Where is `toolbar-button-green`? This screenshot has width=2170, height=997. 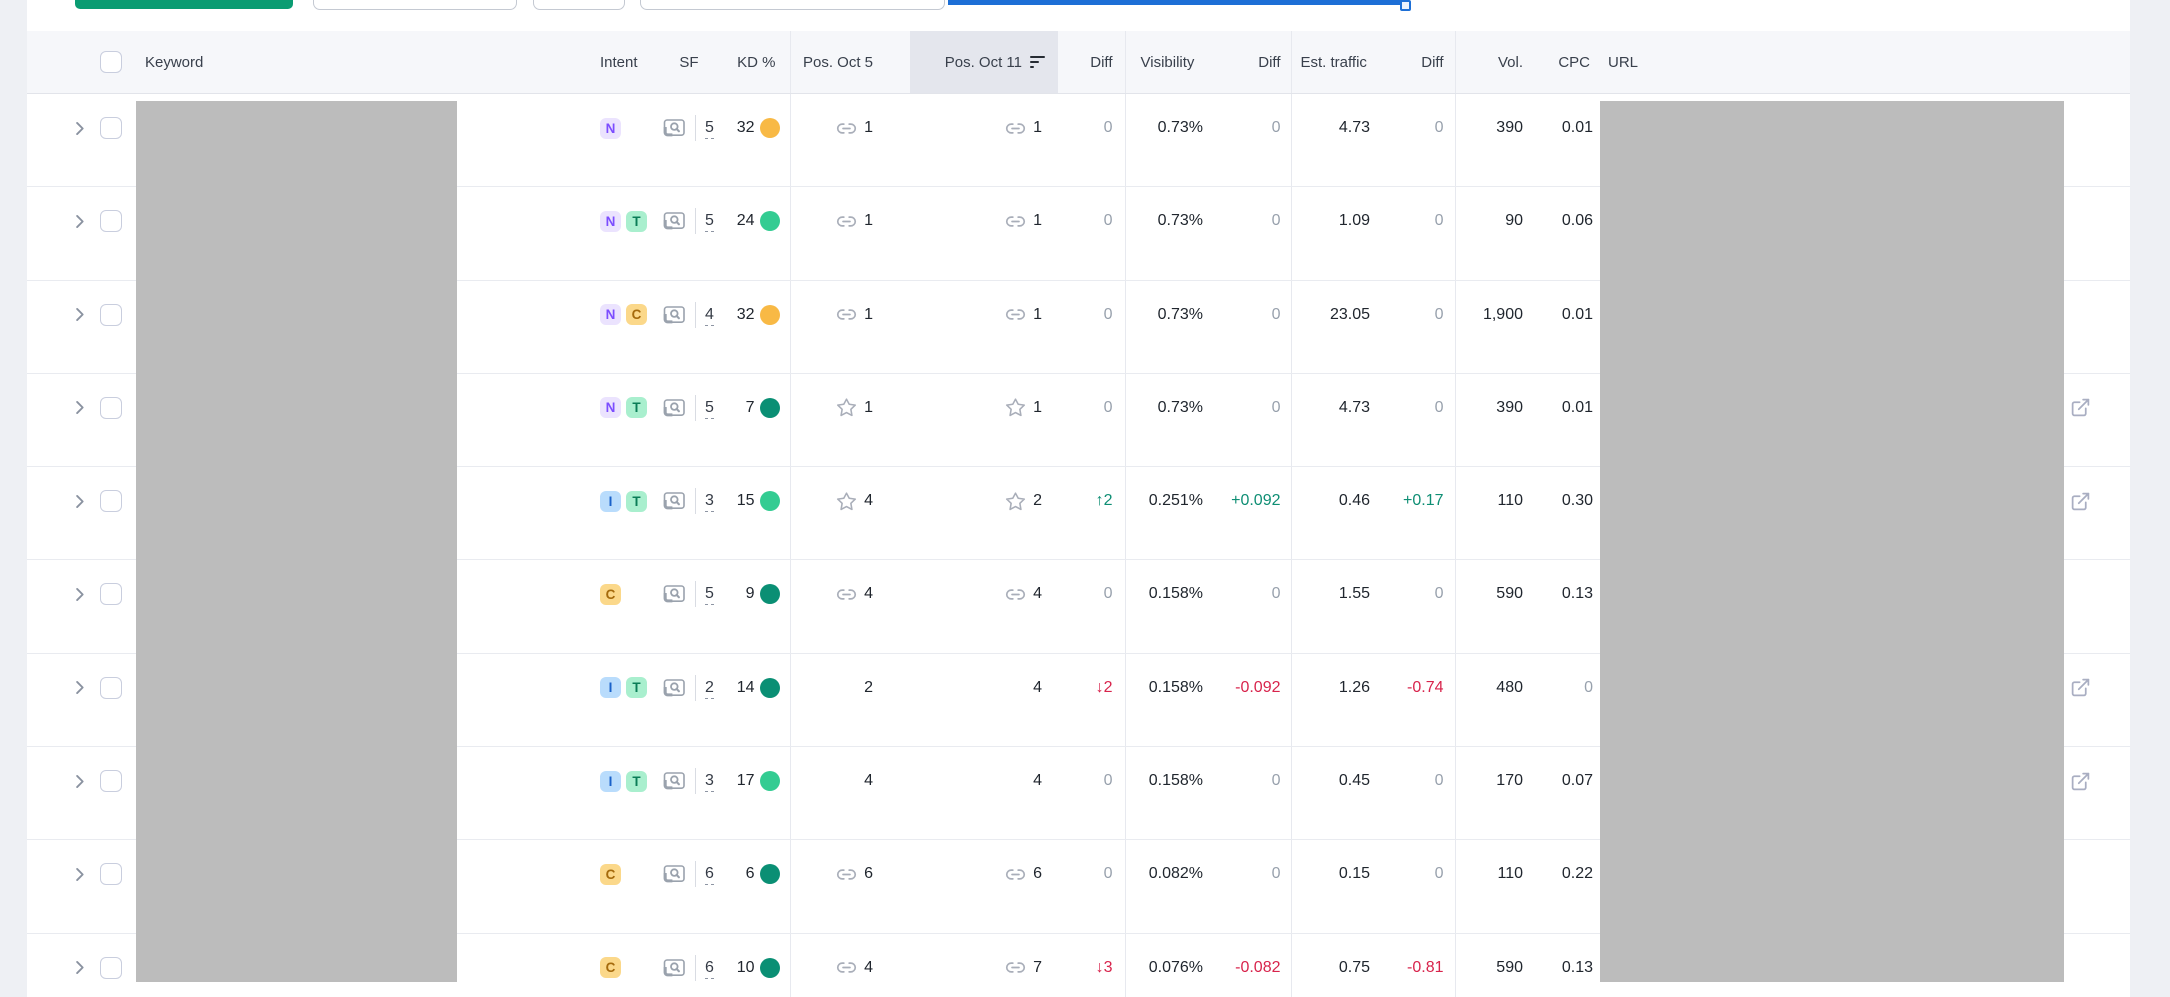 toolbar-button-green is located at coordinates (184, 4).